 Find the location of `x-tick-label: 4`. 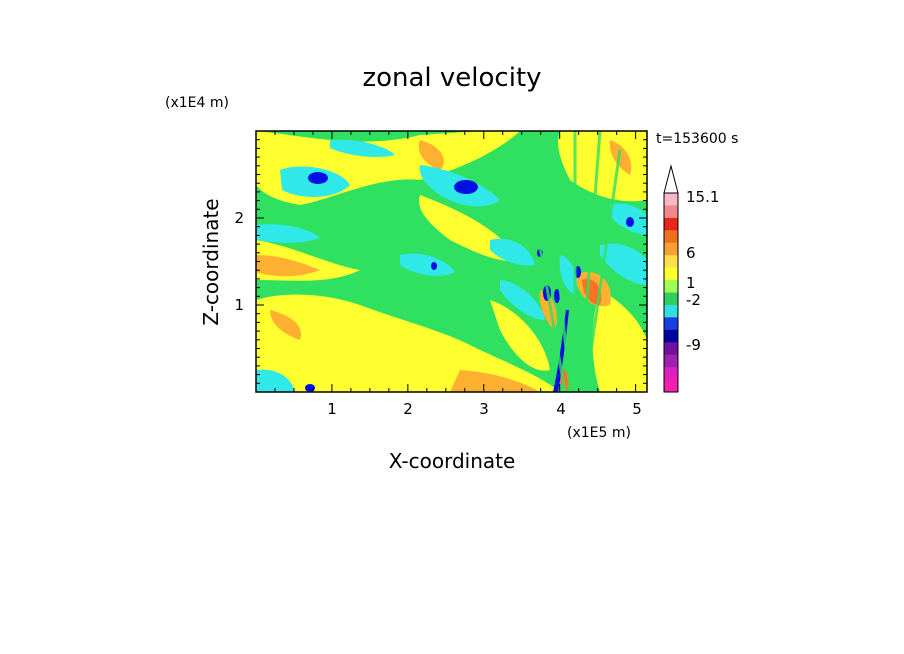

x-tick-label: 4 is located at coordinates (561, 409).